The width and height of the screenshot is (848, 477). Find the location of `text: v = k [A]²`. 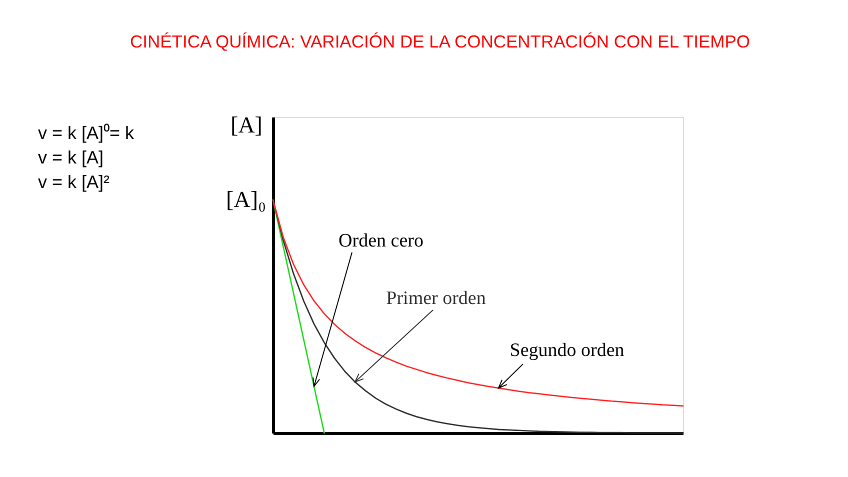

text: v = k [A]² is located at coordinates (74, 182).